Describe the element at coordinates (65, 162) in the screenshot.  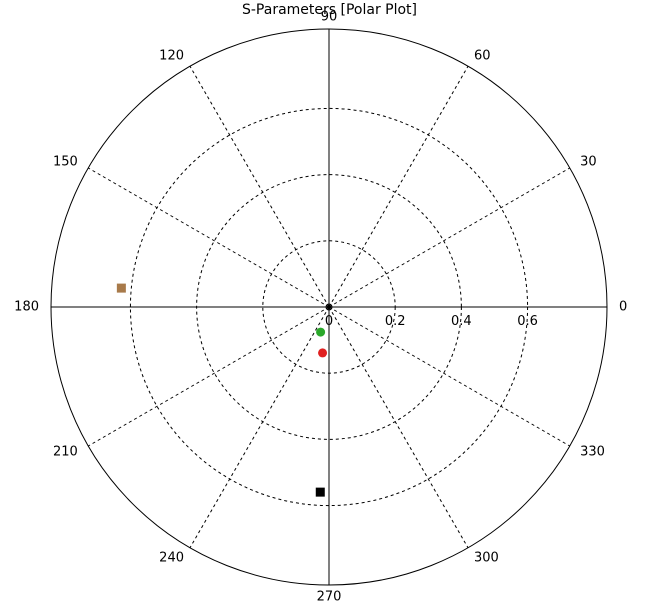
I see `angle-label-150: 150` at that location.